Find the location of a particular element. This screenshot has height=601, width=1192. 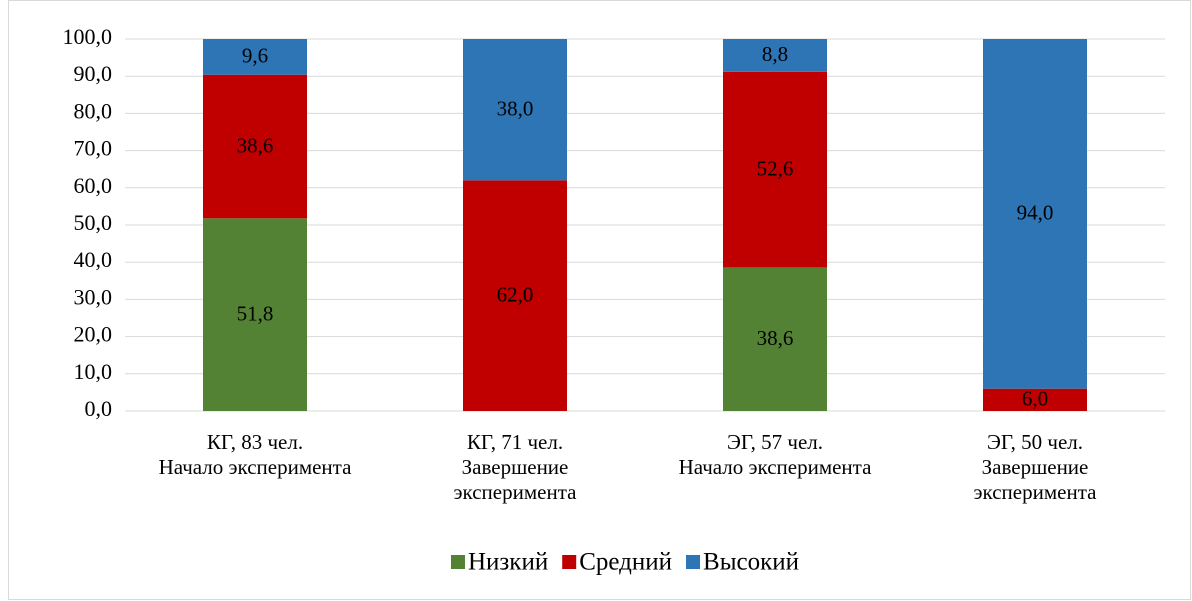

y-tick-label: 60,0 is located at coordinates (93, 185).